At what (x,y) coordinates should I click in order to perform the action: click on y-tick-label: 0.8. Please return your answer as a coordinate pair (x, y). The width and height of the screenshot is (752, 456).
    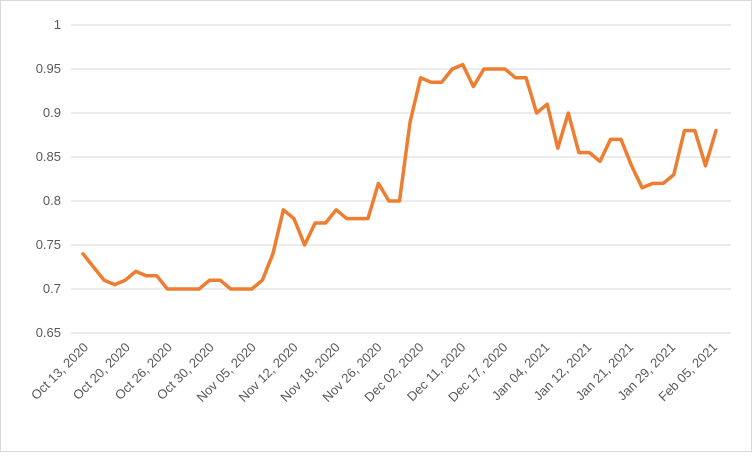
    Looking at the image, I should click on (52, 200).